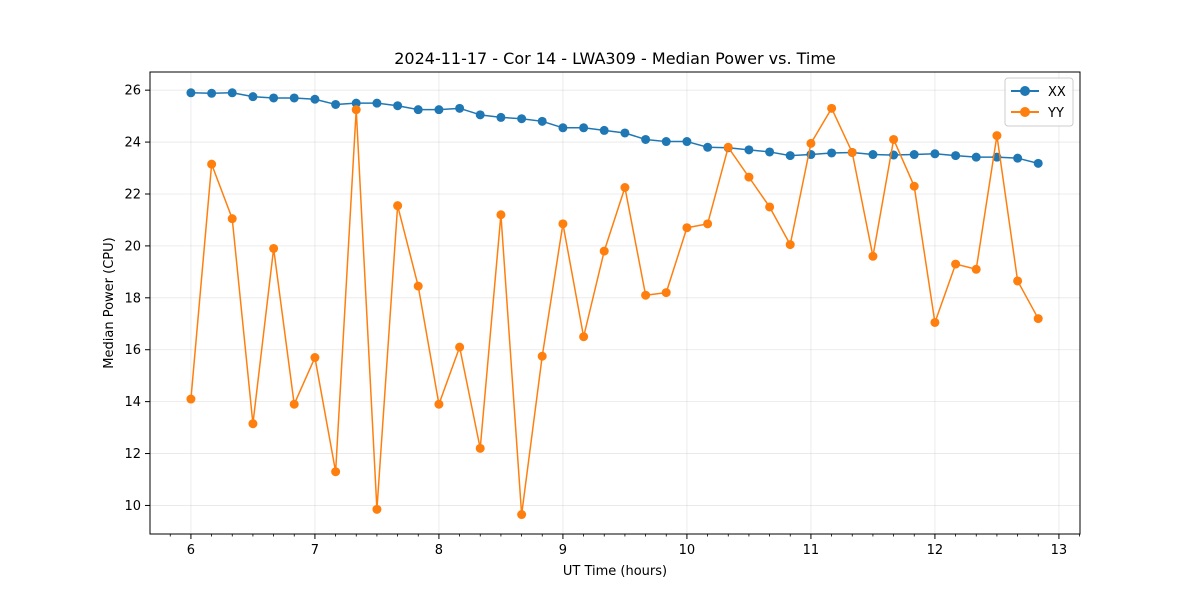 This screenshot has width=1200, height=600. I want to click on y-tick-label: 20, so click(132, 246).